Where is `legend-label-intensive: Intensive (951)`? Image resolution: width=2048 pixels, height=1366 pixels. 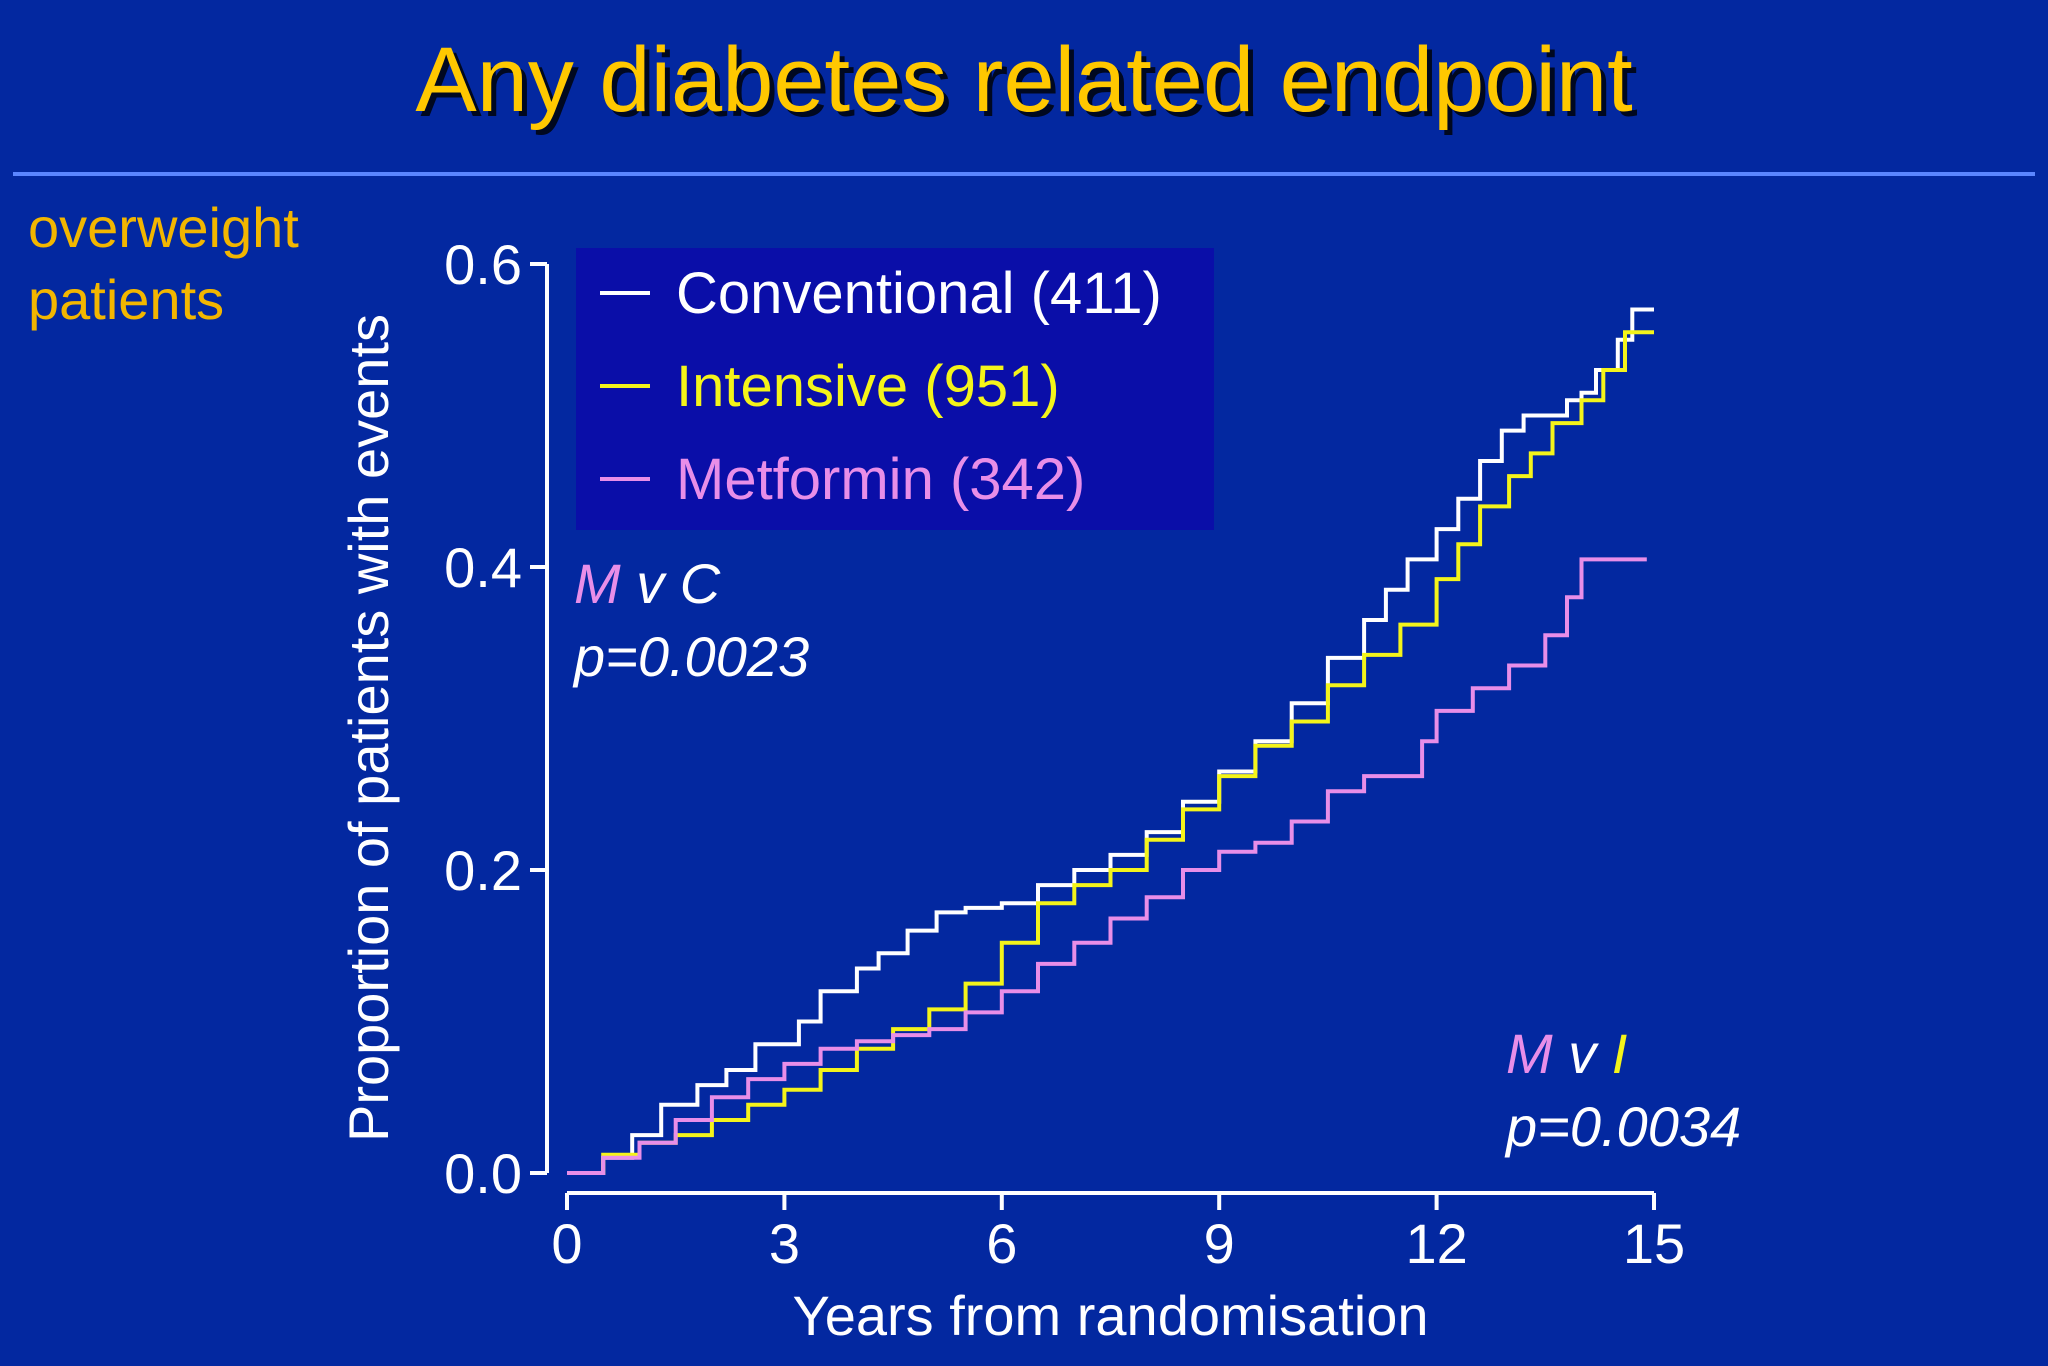
legend-label-intensive: Intensive (951) is located at coordinates (868, 386).